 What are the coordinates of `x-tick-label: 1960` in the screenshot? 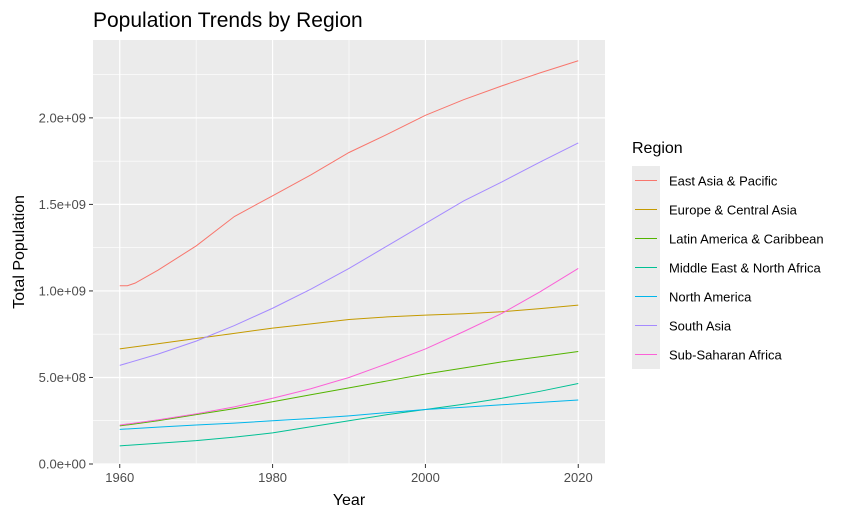 It's located at (119, 477).